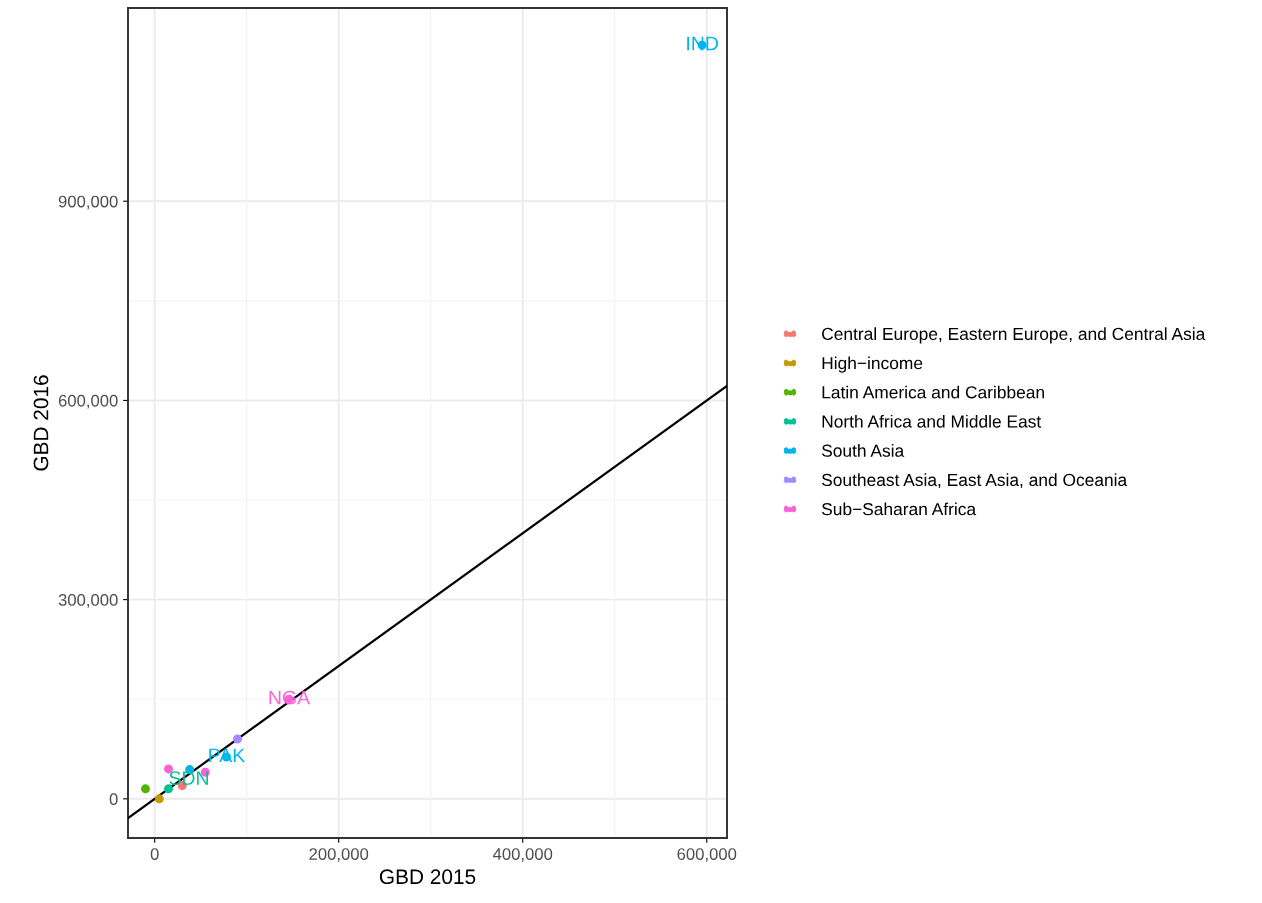 This screenshot has width=1262, height=903. I want to click on y-tick-label: 600,000, so click(88, 401).